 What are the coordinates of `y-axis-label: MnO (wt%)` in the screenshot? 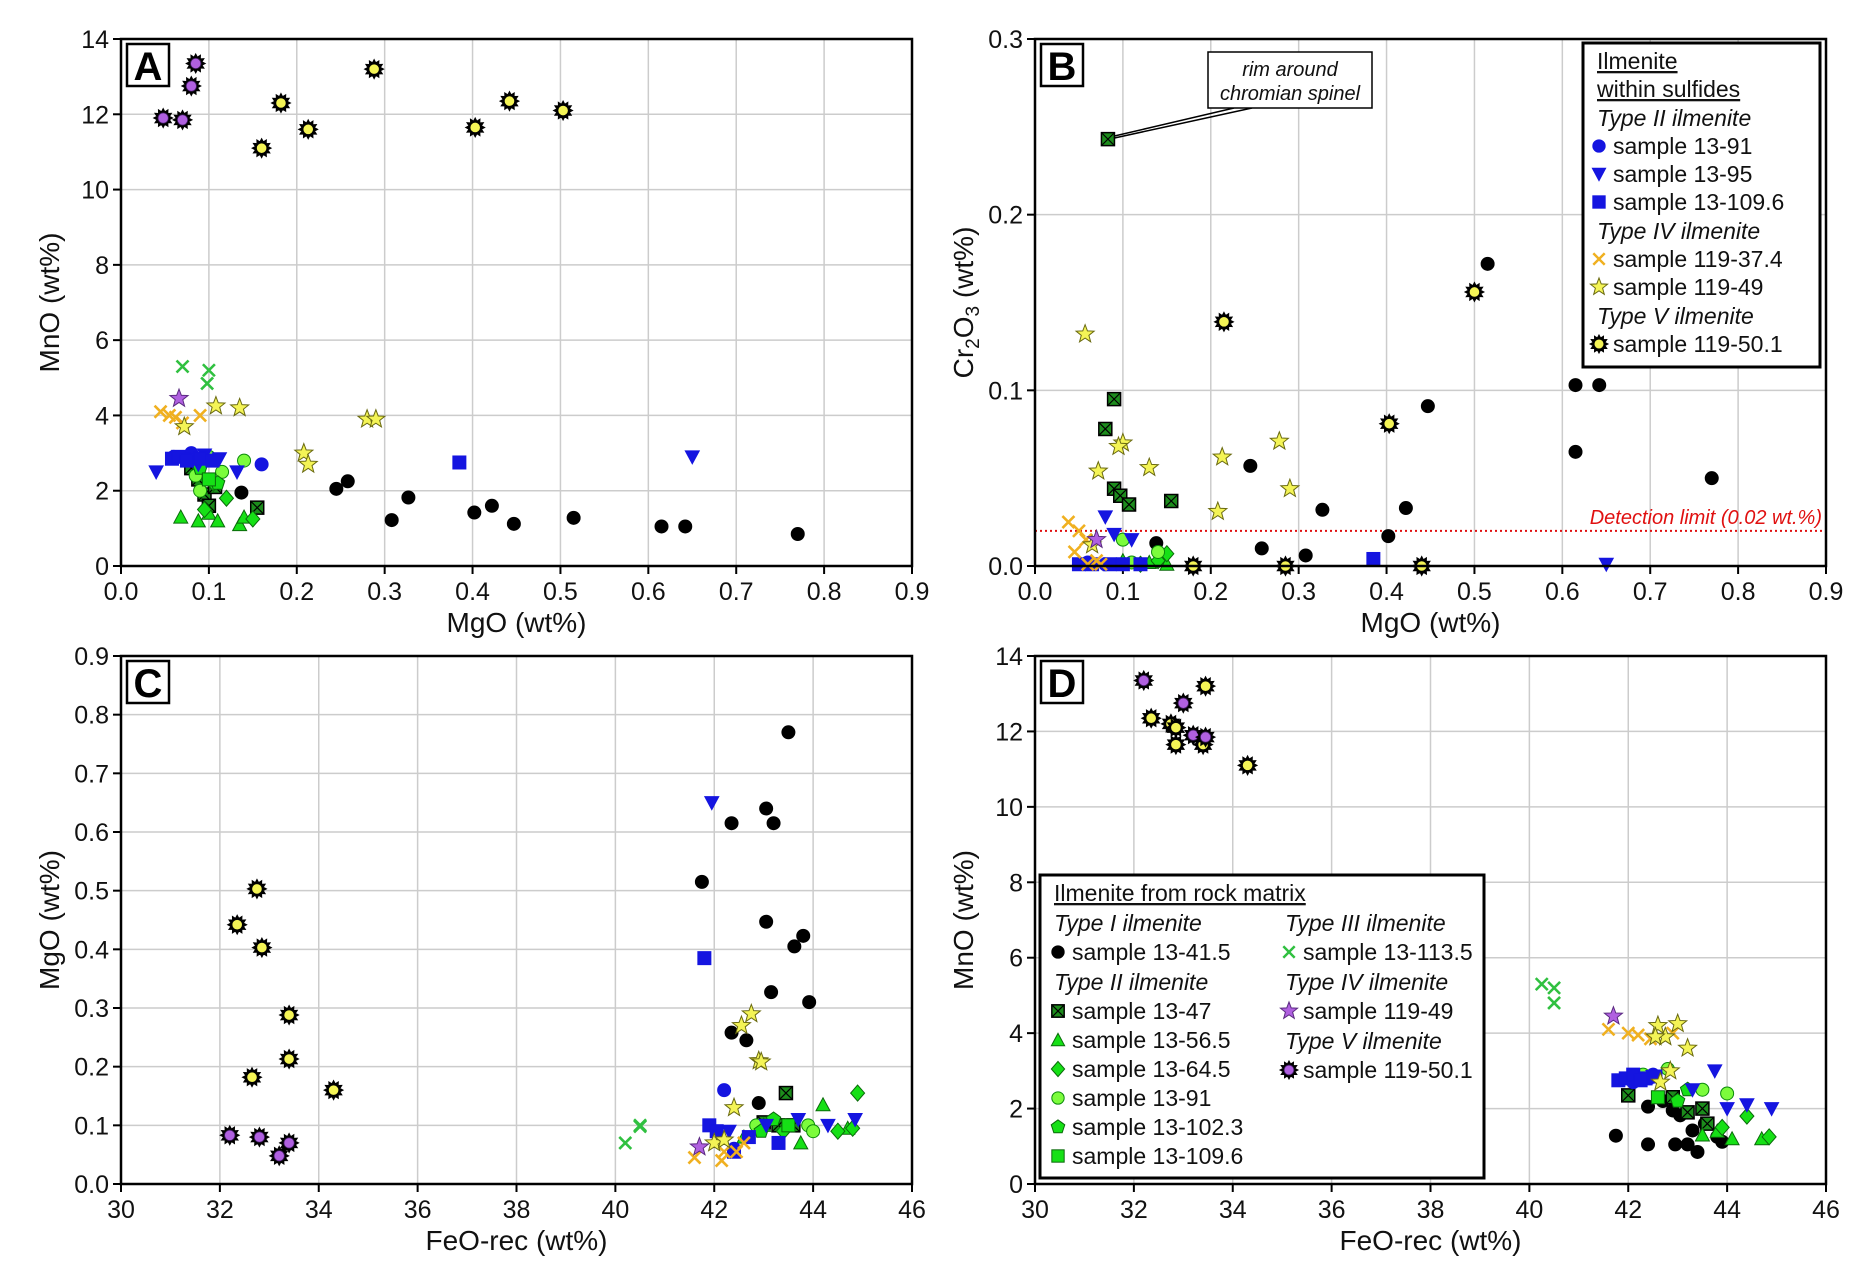 It's located at (963, 920).